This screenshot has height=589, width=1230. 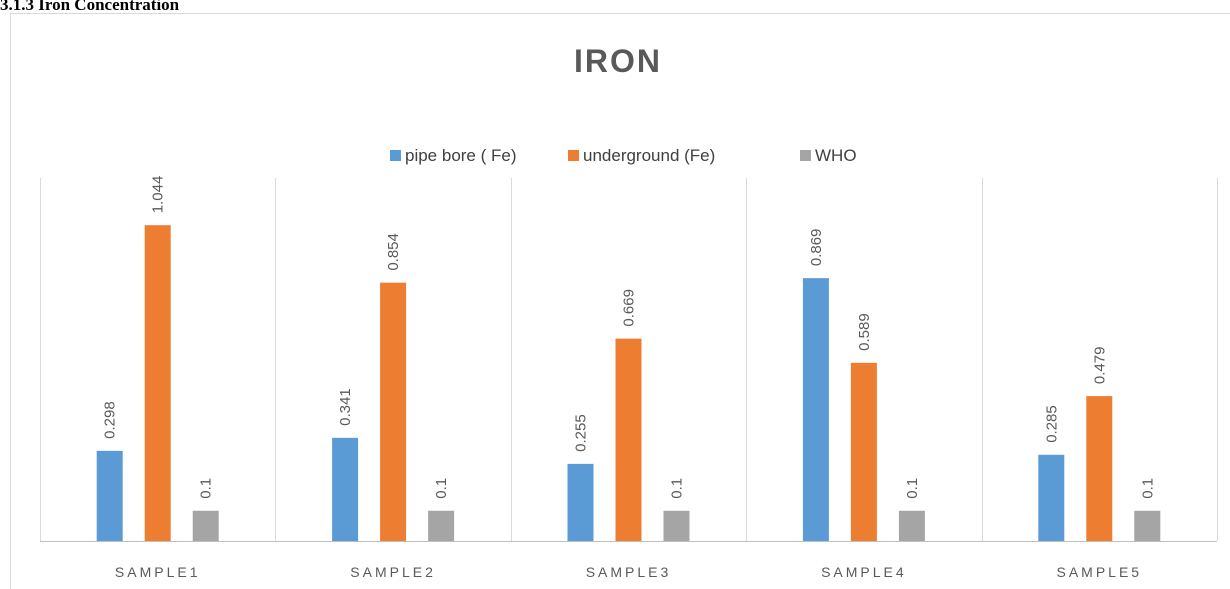 What do you see at coordinates (461, 155) in the screenshot?
I see `legend-label: pipe bore ( Fe)` at bounding box center [461, 155].